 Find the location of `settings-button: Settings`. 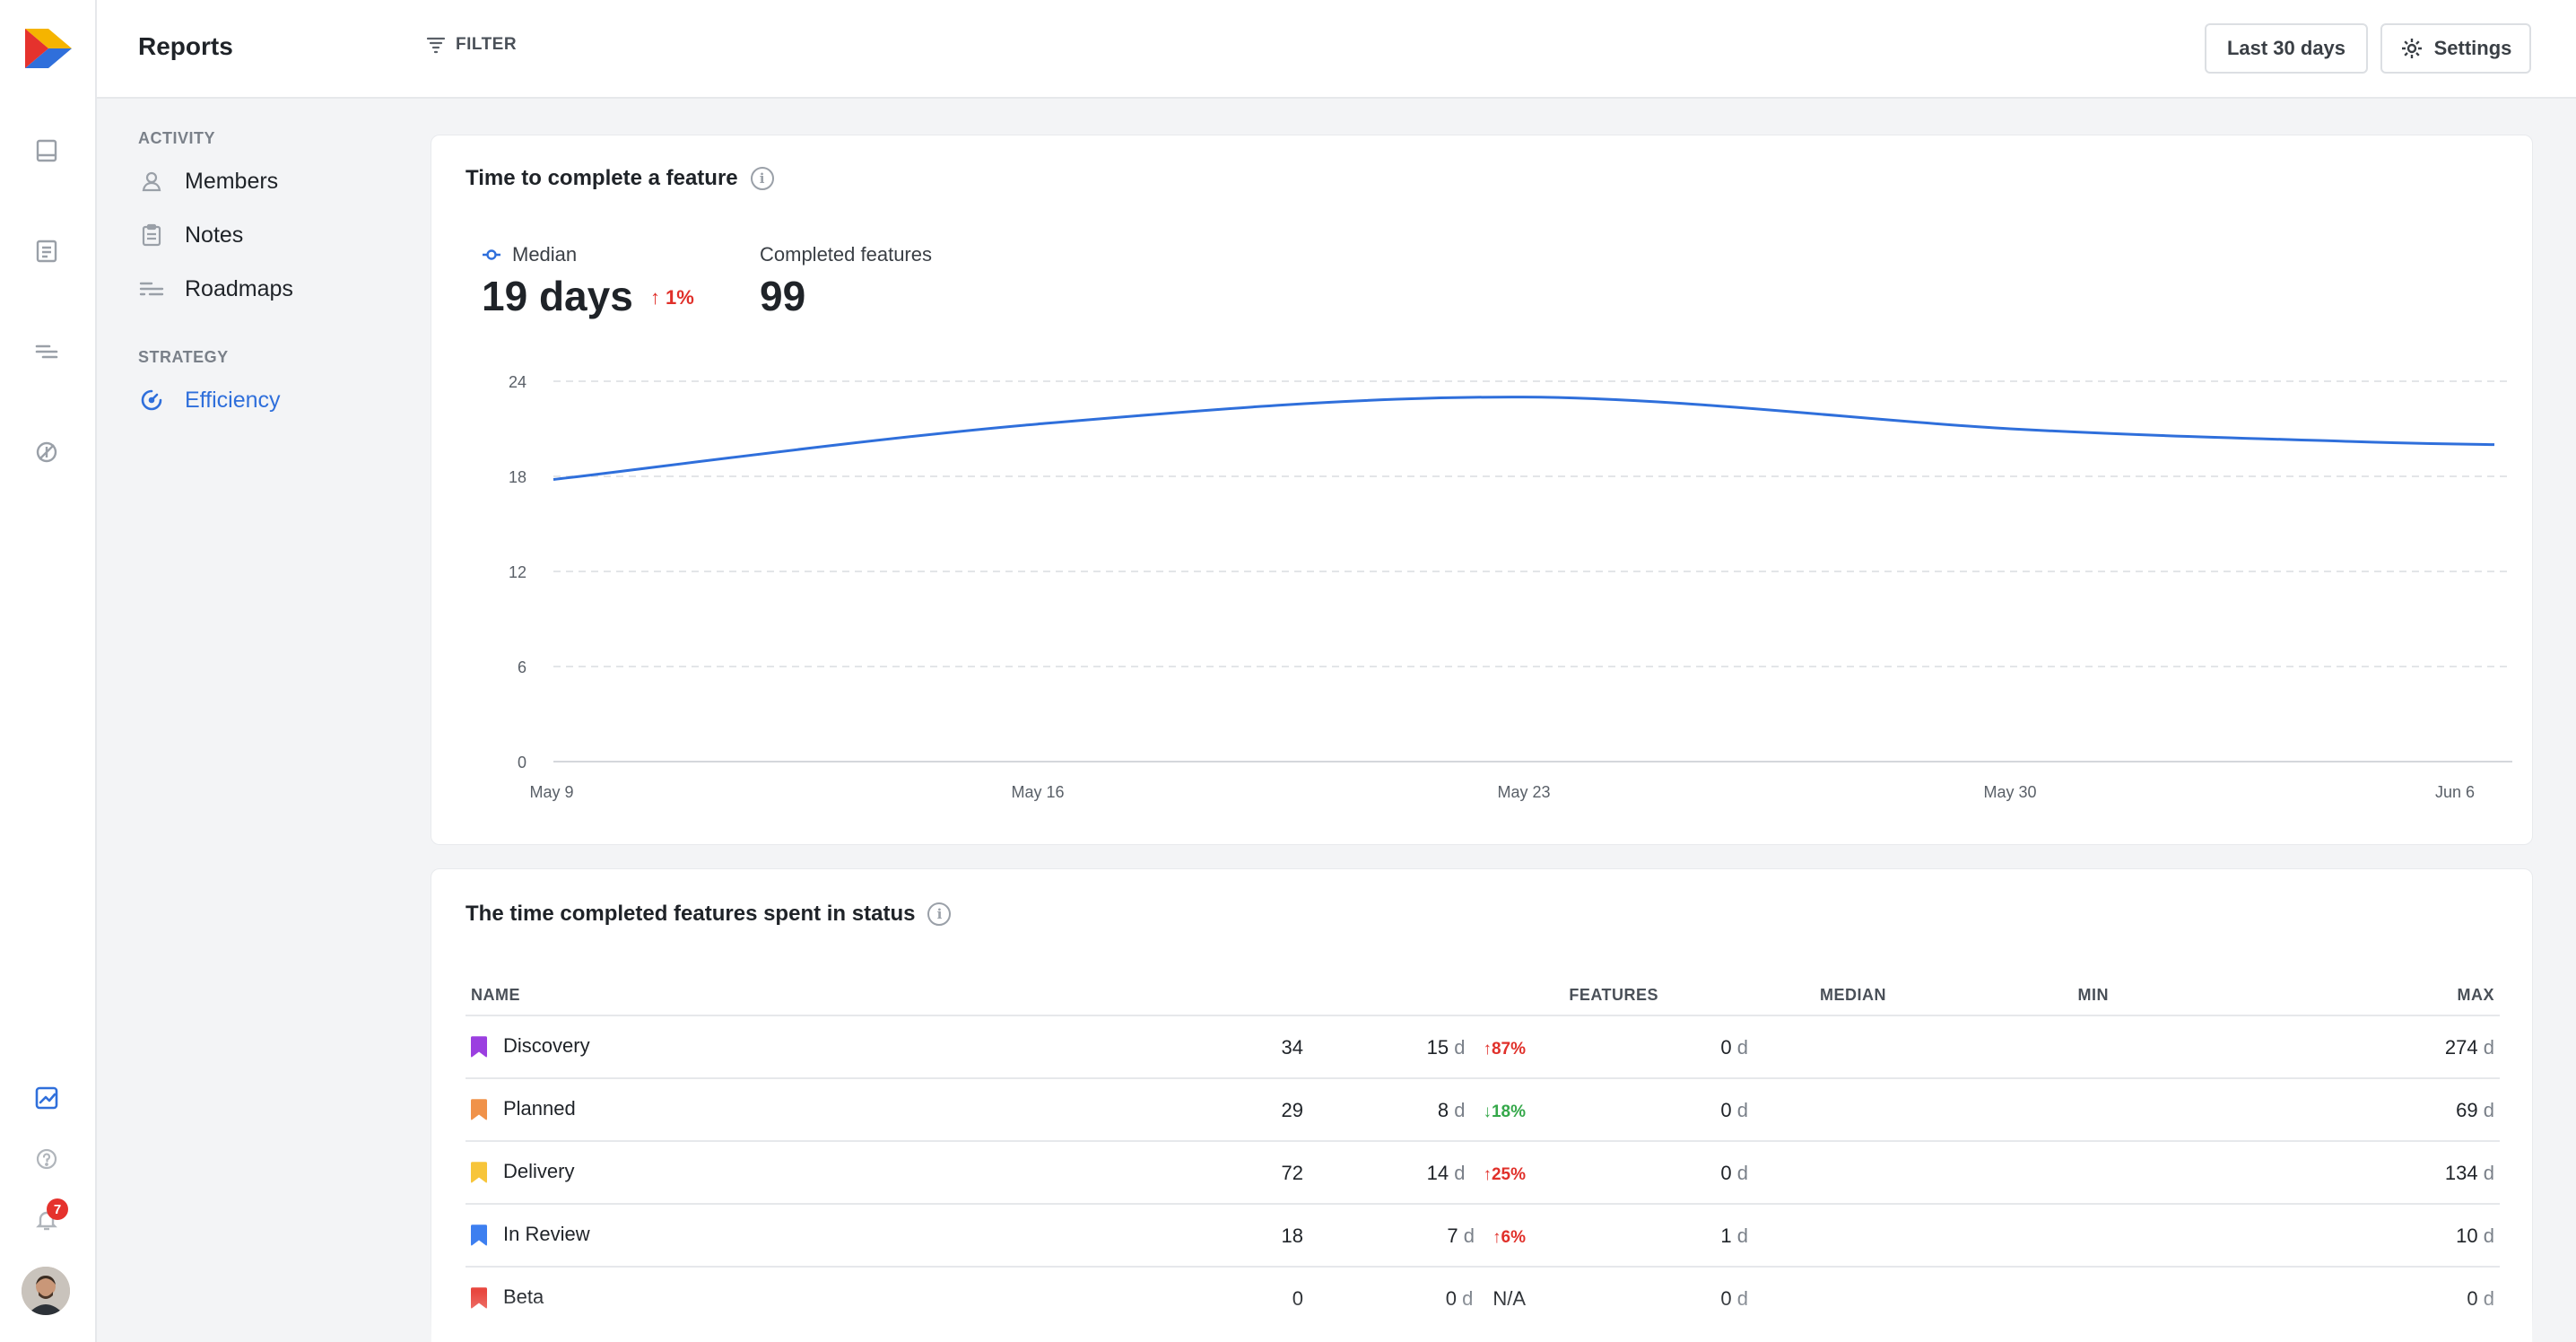

settings-button: Settings is located at coordinates (2455, 48).